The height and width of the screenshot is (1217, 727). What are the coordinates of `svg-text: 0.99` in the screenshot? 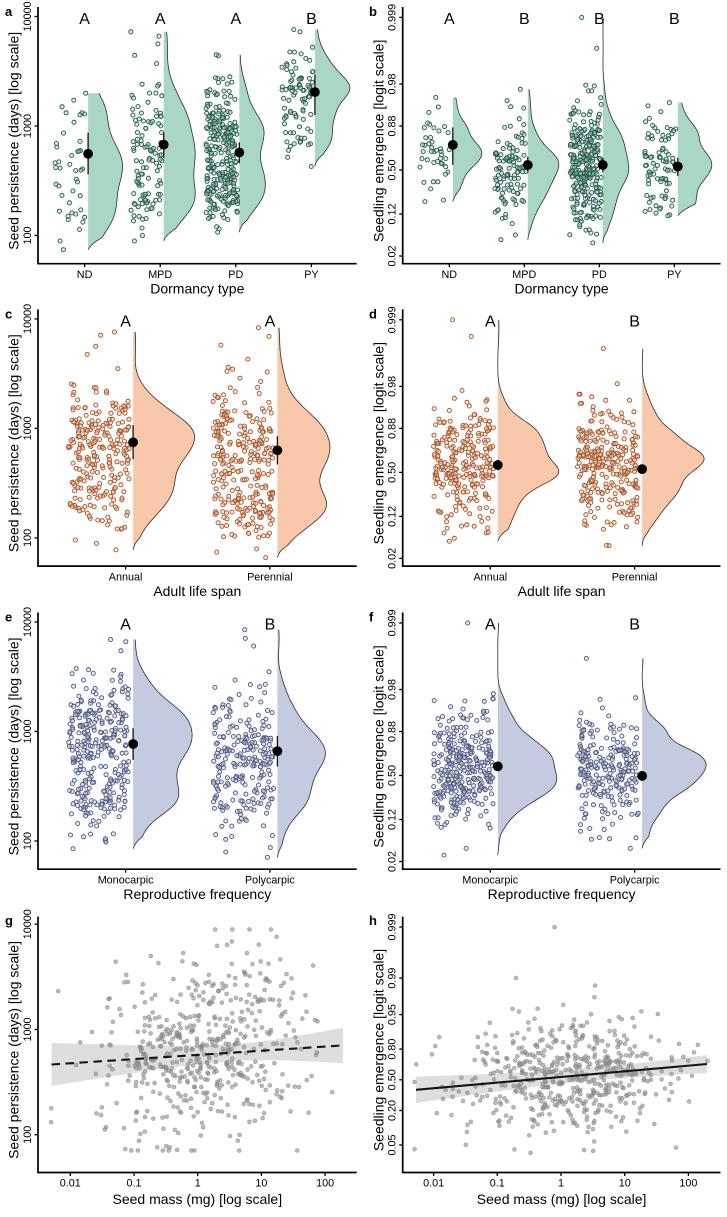 It's located at (393, 978).